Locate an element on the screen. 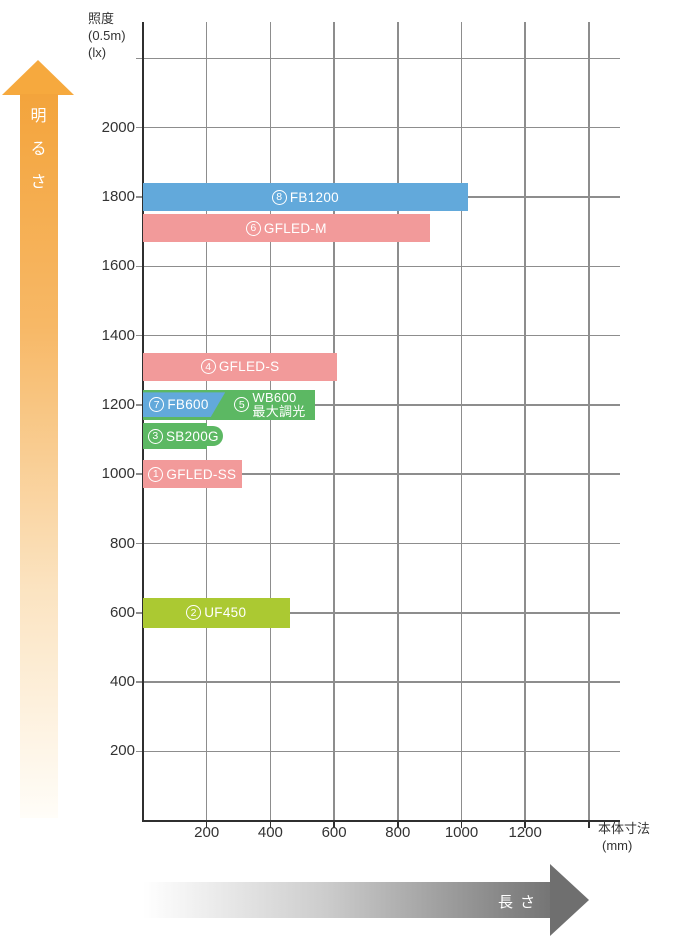 Image resolution: width=700 pixels, height=940 pixels. x-axis-title-line2: (mm) is located at coordinates (617, 845).